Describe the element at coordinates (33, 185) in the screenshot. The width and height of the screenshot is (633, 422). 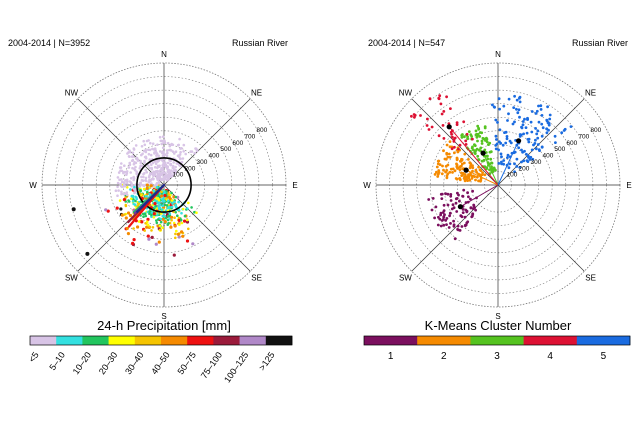
I see `left-direction-label: W` at that location.